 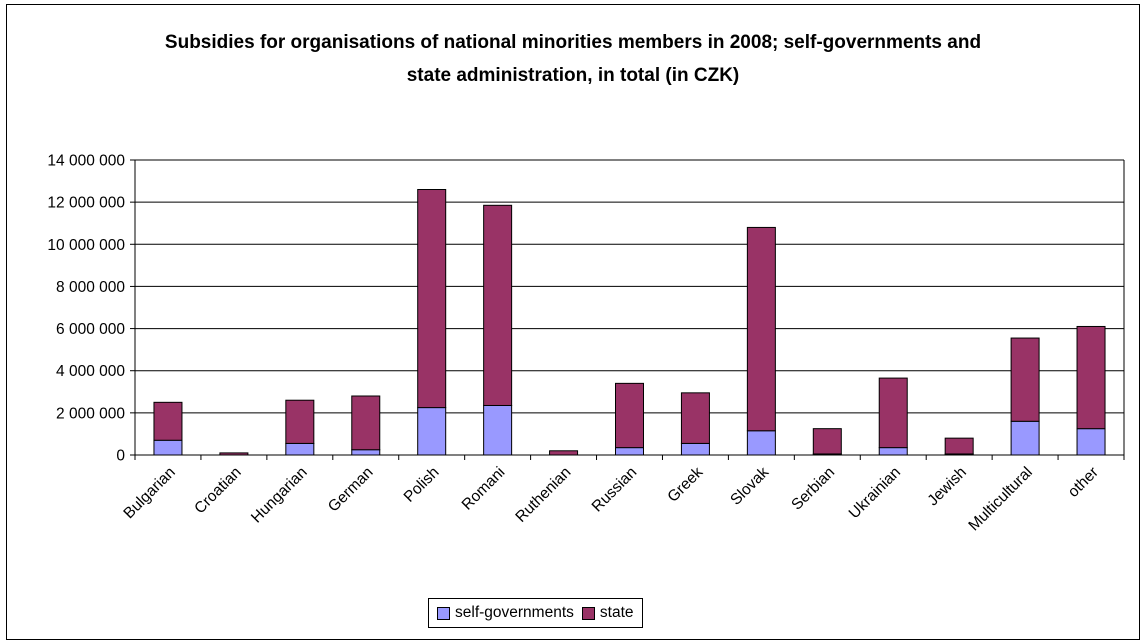 I want to click on x-tick-label: other, so click(x=1083, y=482).